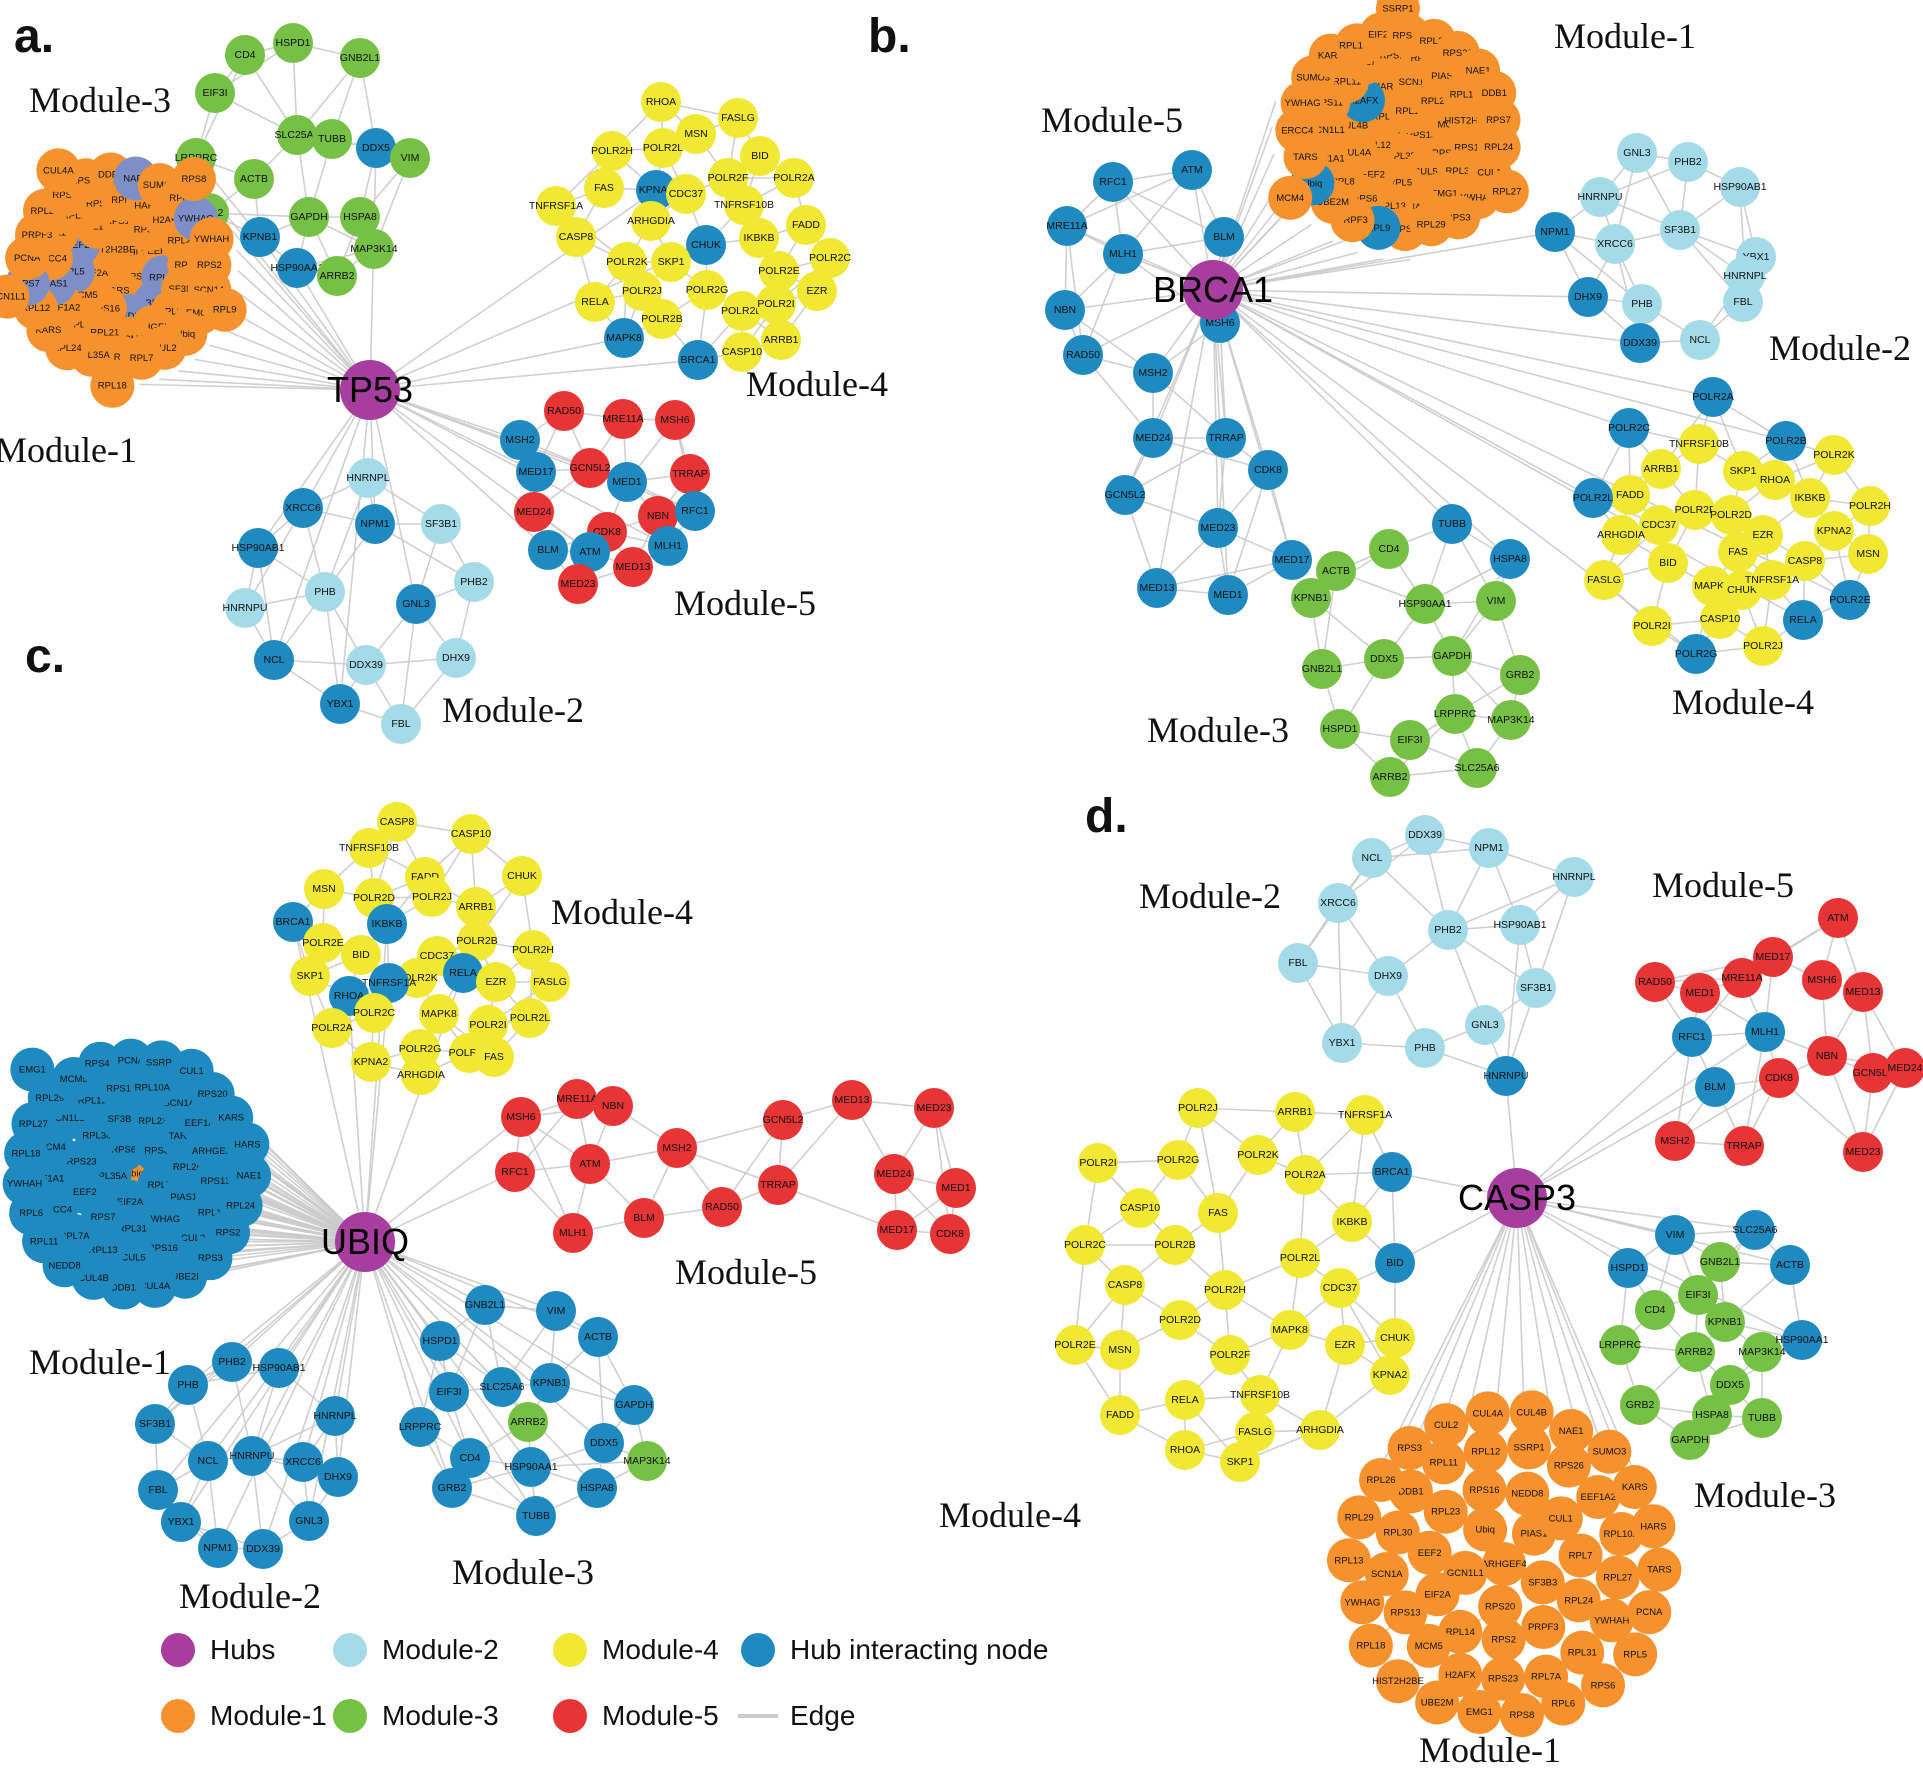 This screenshot has height=1775, width=1923. I want to click on node-POLR2E: POLR2E, so click(1075, 1345).